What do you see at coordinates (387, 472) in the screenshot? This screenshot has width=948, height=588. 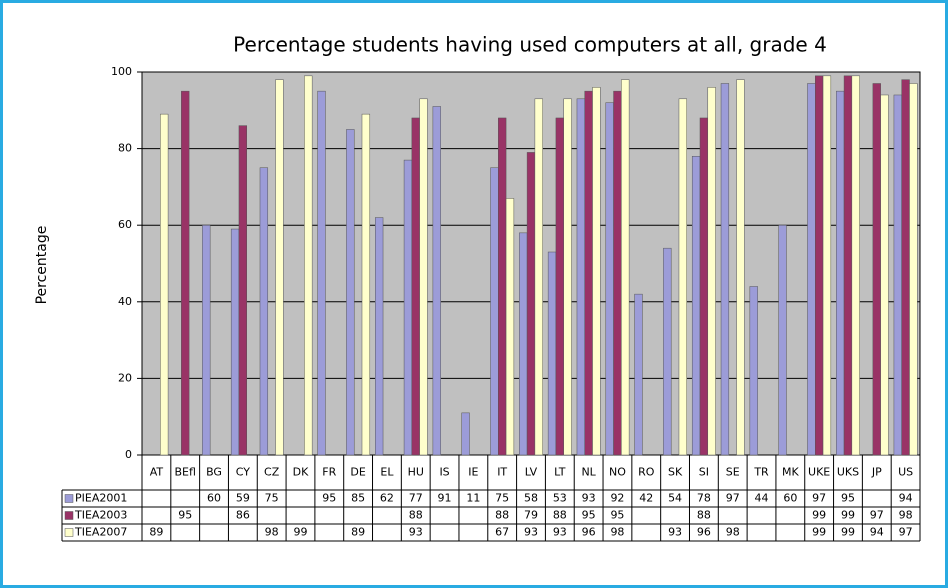 I see `x-tick-label: EL` at bounding box center [387, 472].